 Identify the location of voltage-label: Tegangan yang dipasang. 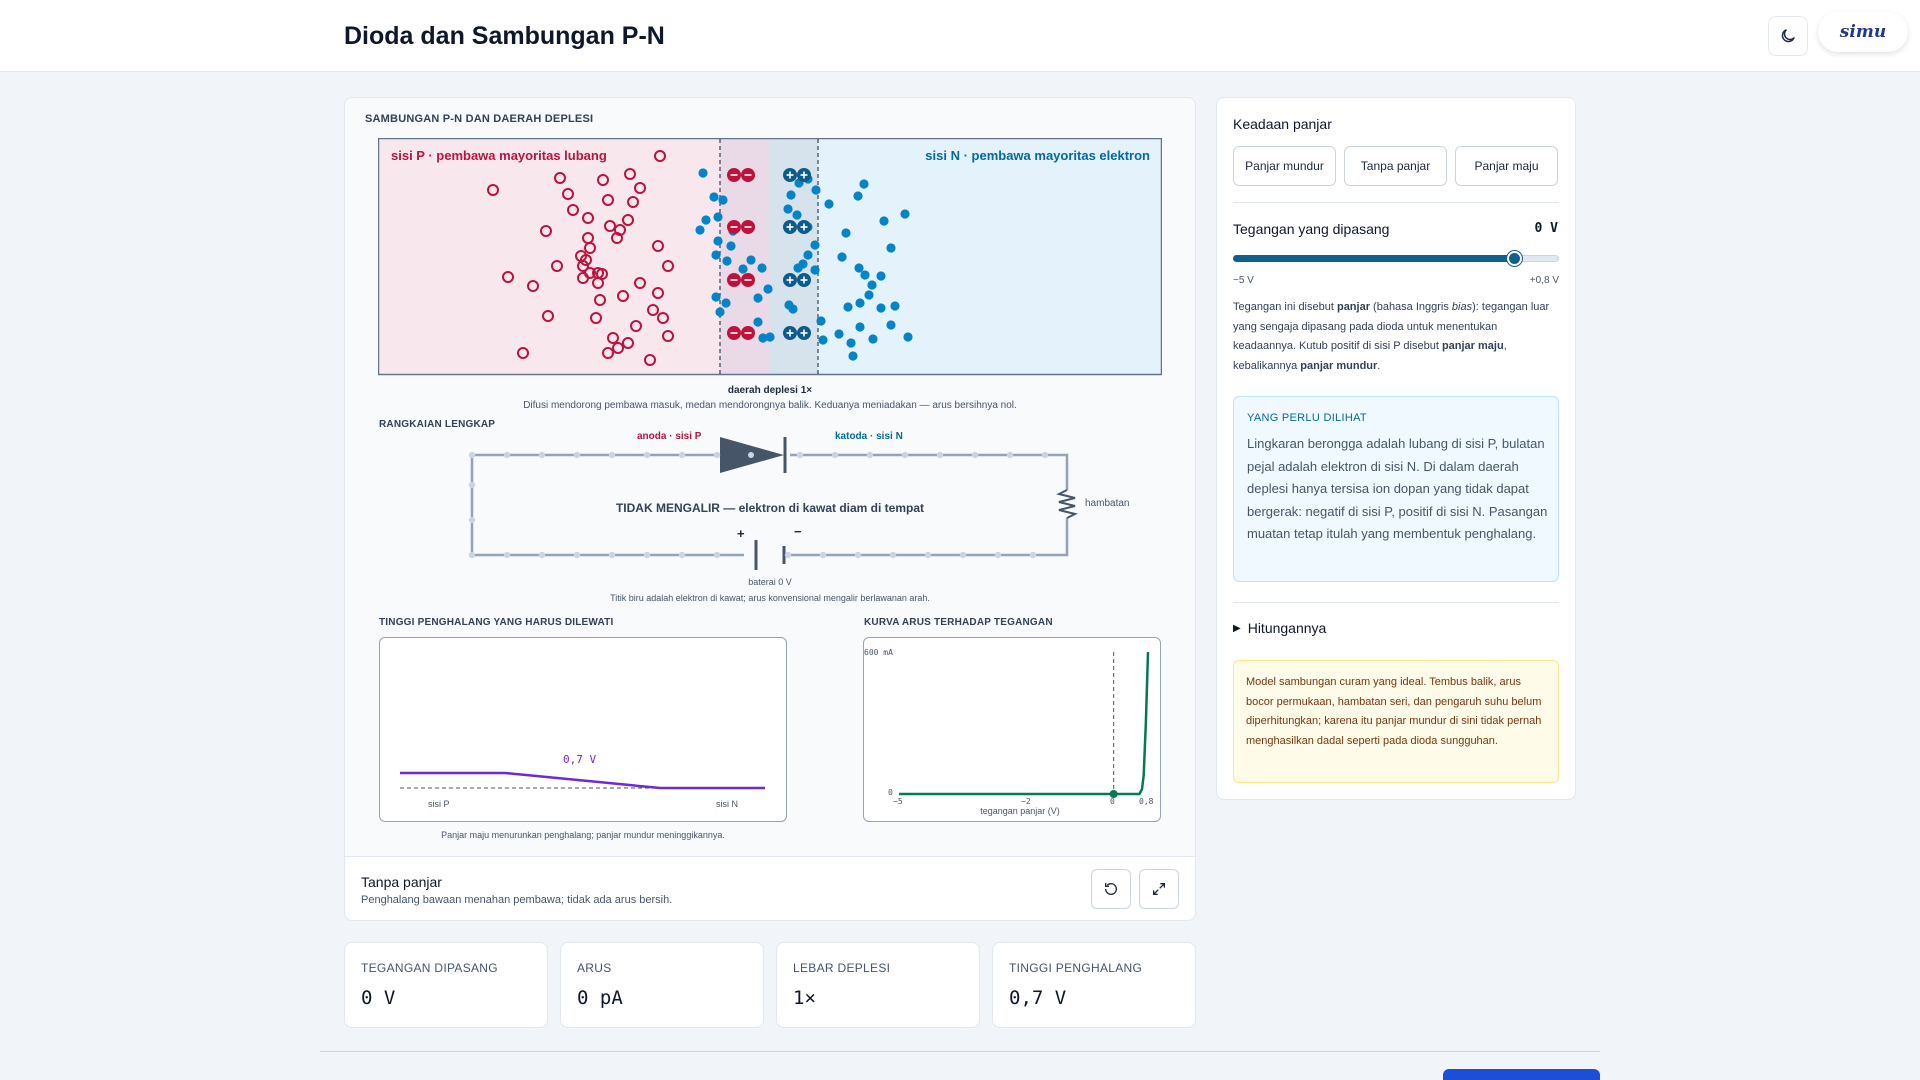
(1311, 229).